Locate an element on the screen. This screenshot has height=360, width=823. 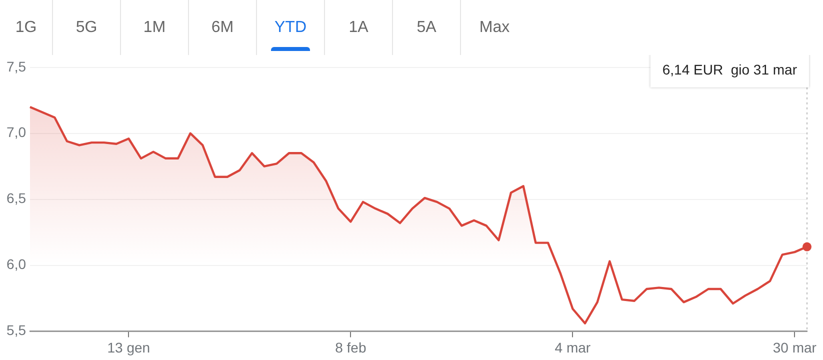
text: 1A is located at coordinates (358, 27).